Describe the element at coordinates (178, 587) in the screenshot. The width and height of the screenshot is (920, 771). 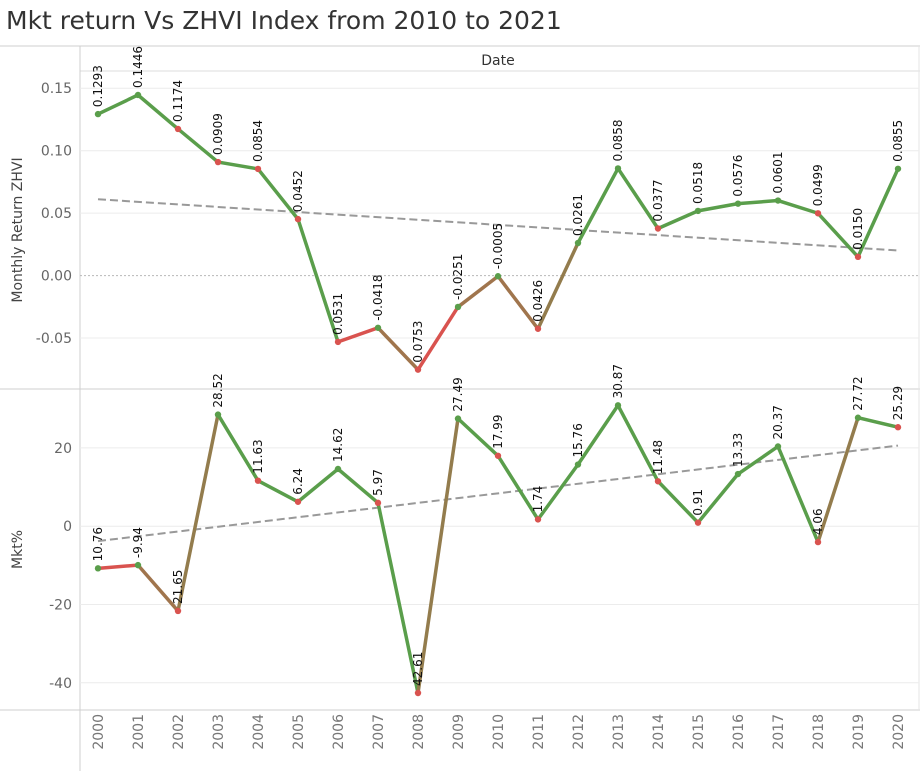
I see `data-label: 21.65` at that location.